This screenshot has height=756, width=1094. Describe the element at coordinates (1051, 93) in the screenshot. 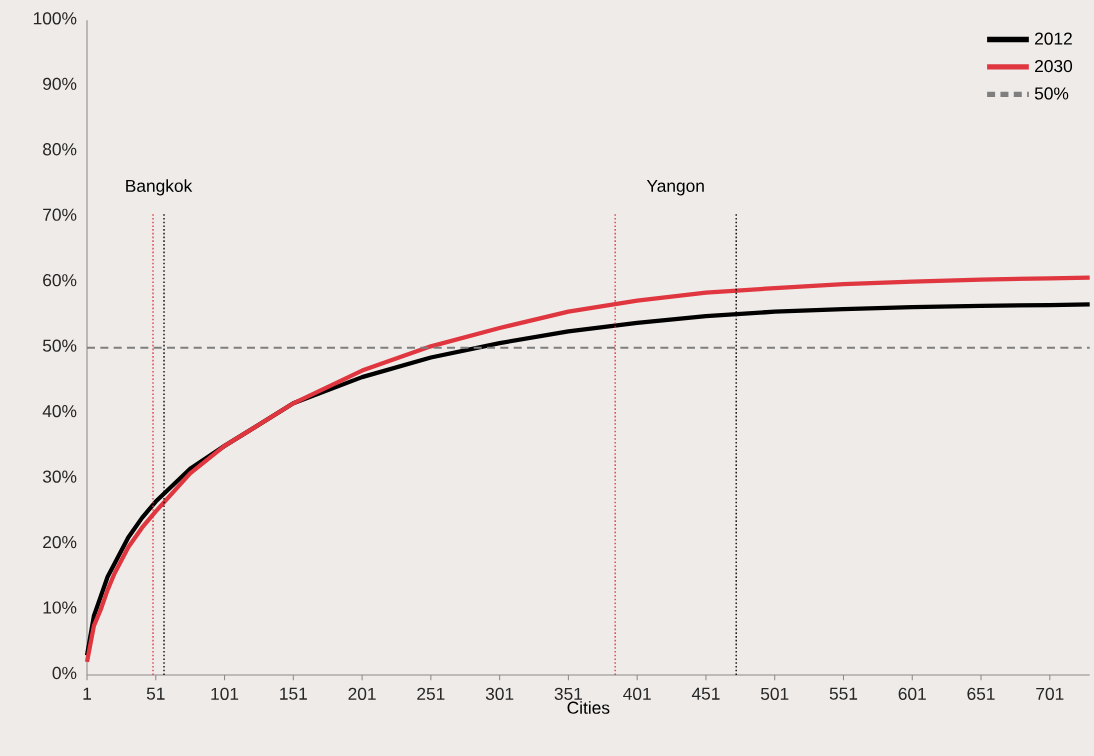

I see `legend-label: 50%` at that location.